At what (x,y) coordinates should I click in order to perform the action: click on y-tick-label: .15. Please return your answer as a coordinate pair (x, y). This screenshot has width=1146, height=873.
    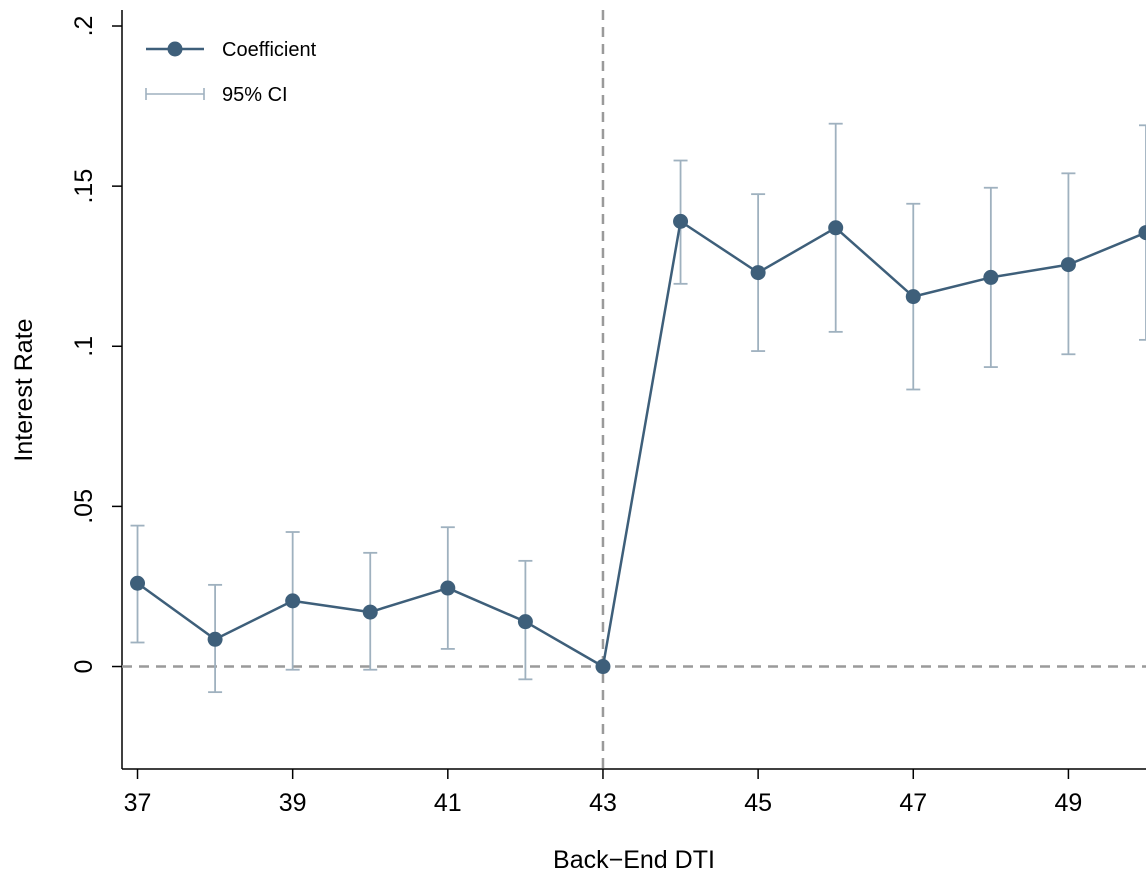
    Looking at the image, I should click on (84, 186).